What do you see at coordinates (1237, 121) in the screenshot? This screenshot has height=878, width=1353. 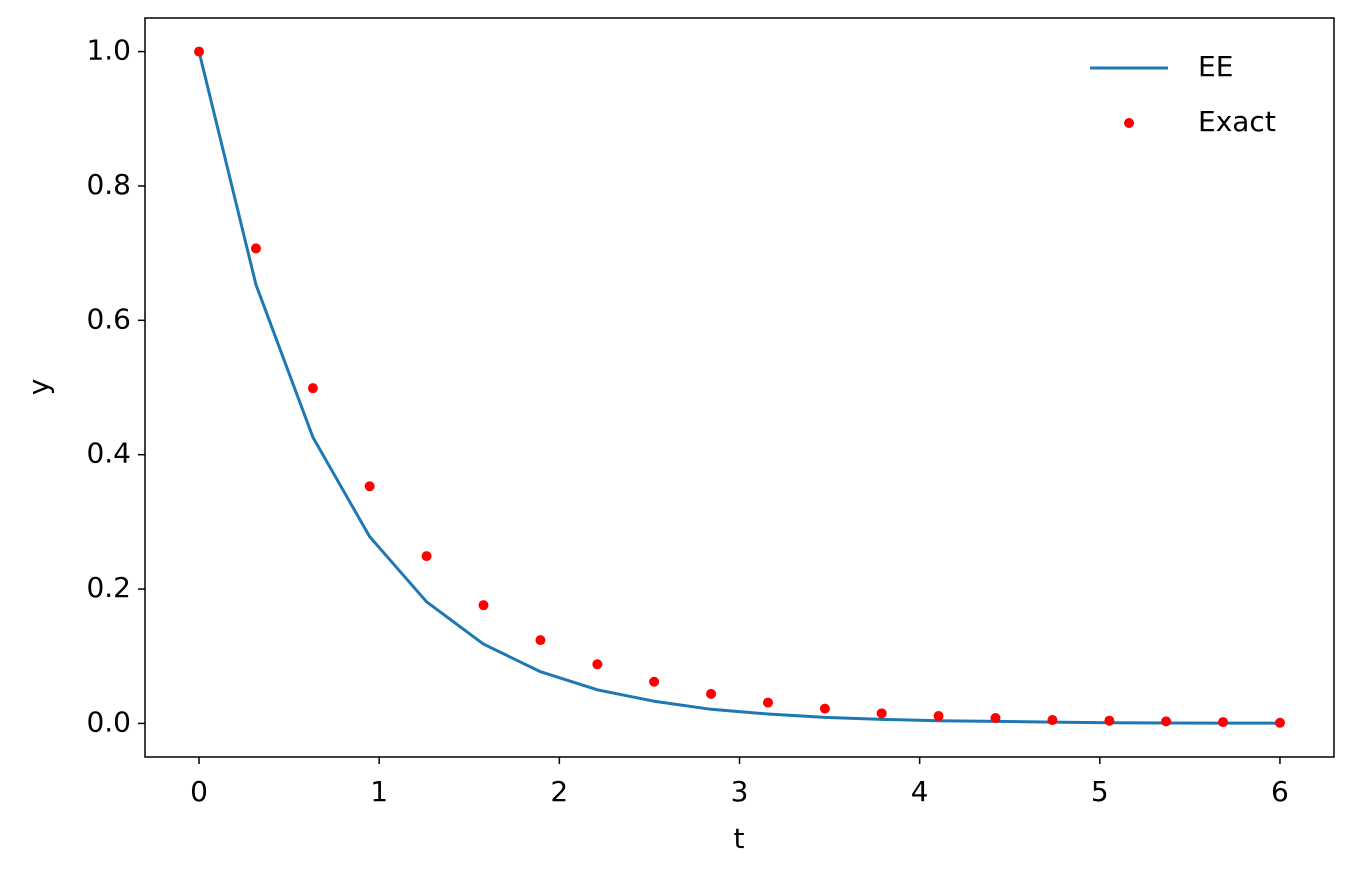 I see `legend-label: Exact` at bounding box center [1237, 121].